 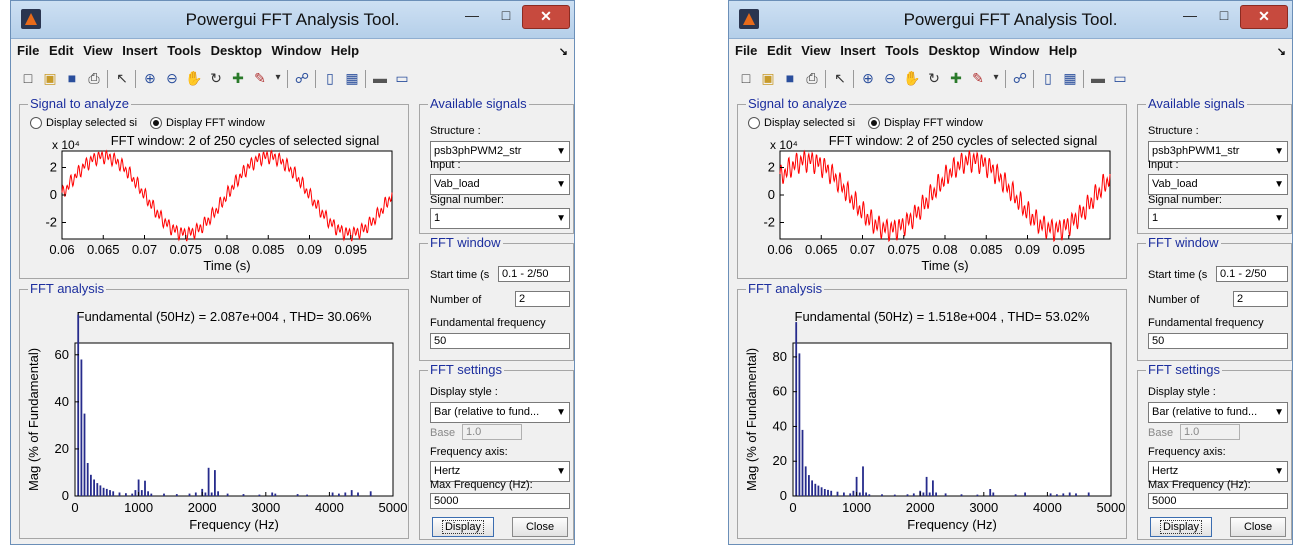 What do you see at coordinates (1218, 151) in the screenshot?
I see `structure-select: psb3phPWM1_str ▼` at bounding box center [1218, 151].